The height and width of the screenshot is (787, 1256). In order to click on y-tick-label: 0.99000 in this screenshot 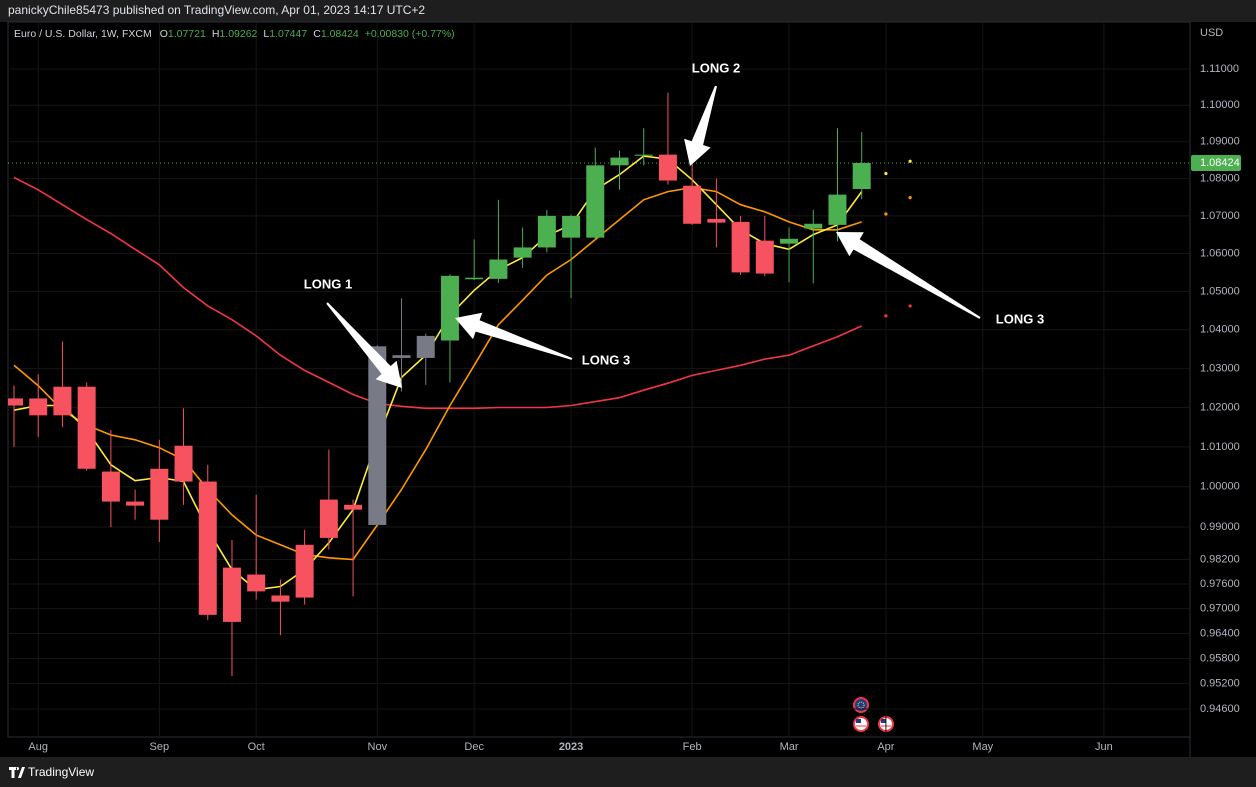, I will do `click(1220, 527)`.